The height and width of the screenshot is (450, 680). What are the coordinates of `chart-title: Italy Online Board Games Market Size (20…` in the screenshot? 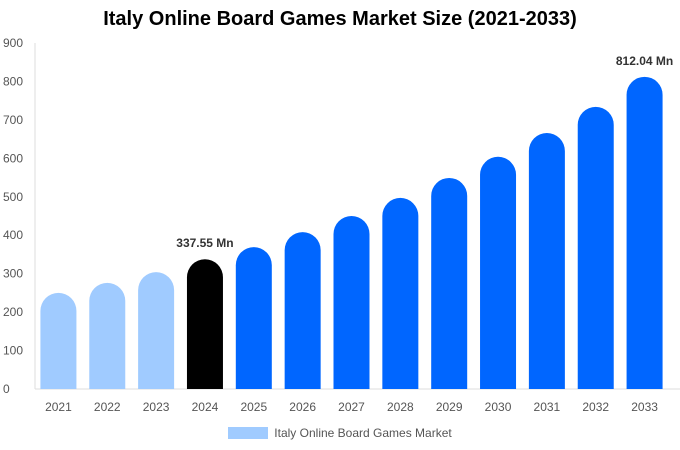 It's located at (340, 19).